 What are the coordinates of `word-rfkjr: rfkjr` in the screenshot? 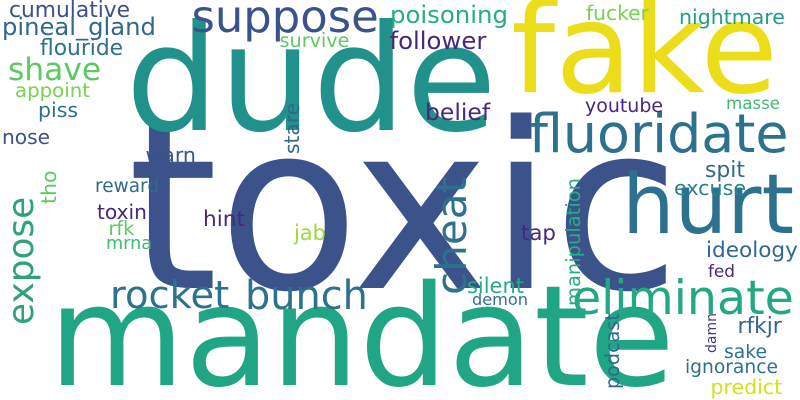 It's located at (759, 326).